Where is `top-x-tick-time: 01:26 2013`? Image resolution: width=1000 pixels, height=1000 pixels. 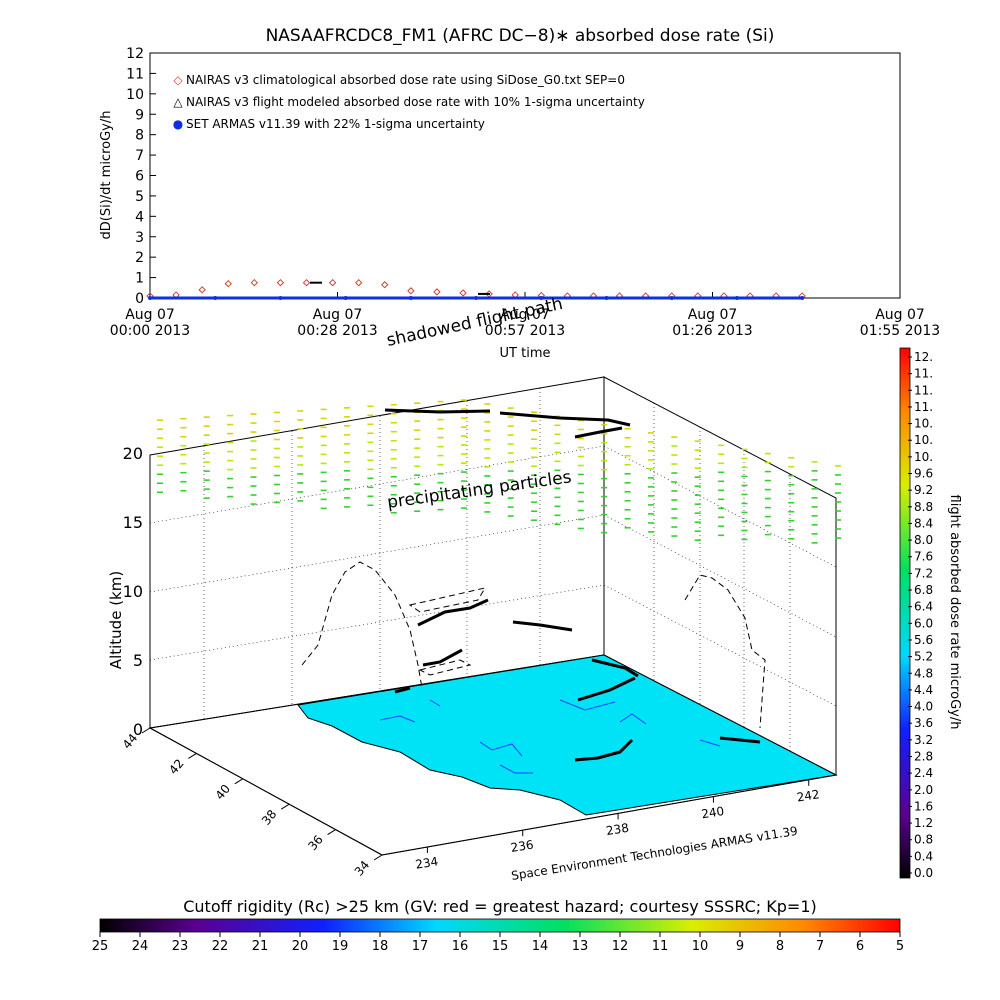
top-x-tick-time: 01:26 2013 is located at coordinates (712, 331).